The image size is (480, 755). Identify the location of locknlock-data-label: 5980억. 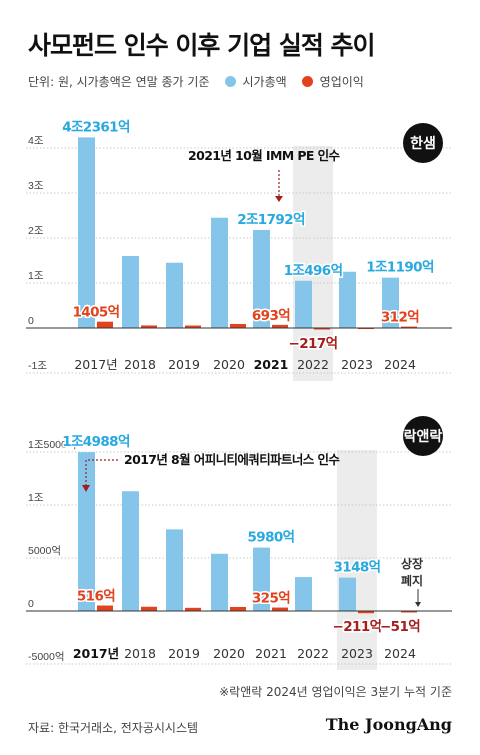
(271, 538).